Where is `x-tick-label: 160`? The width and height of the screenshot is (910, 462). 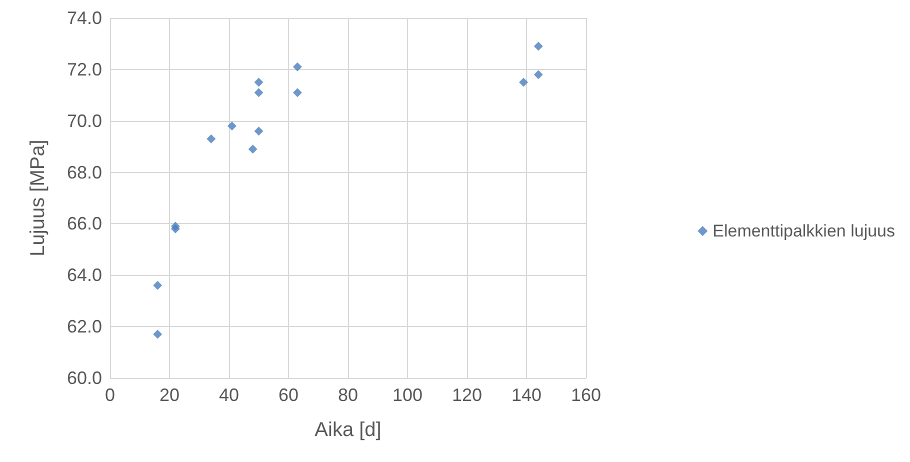
x-tick-label: 160 is located at coordinates (586, 395).